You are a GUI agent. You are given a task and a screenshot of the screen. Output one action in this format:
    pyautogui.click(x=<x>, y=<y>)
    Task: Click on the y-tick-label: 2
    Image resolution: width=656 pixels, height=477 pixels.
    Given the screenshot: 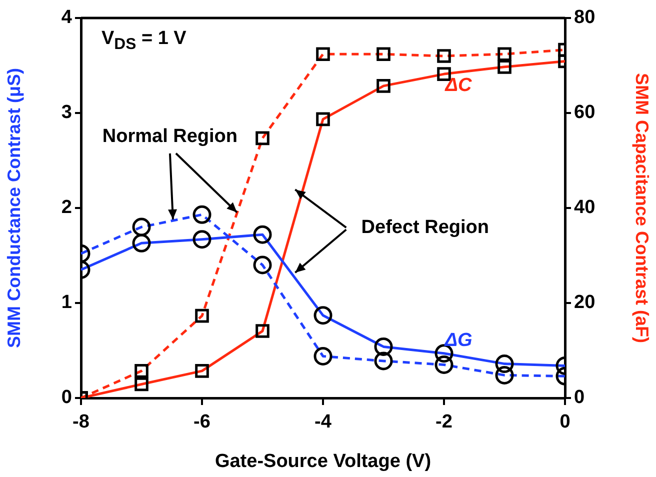 What is the action you would take?
    pyautogui.click(x=66, y=207)
    